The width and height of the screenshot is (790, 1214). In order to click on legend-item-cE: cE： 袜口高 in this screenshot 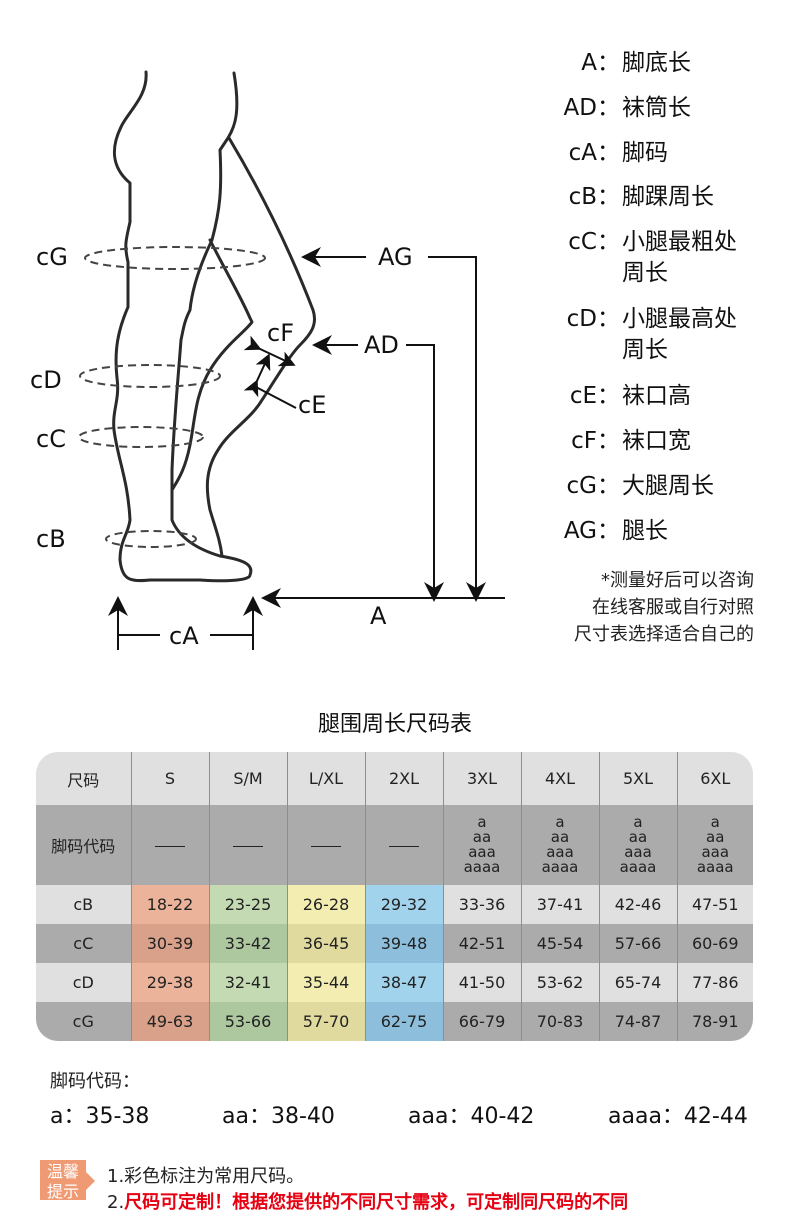, I will do `click(630, 396)`.